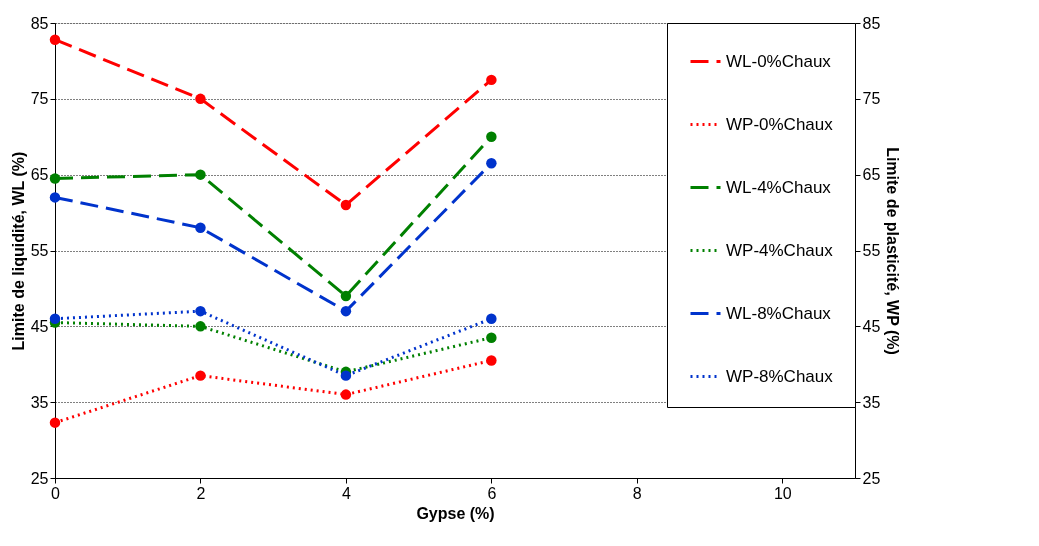  What do you see at coordinates (871, 326) in the screenshot?
I see `y2-tick-label: 45` at bounding box center [871, 326].